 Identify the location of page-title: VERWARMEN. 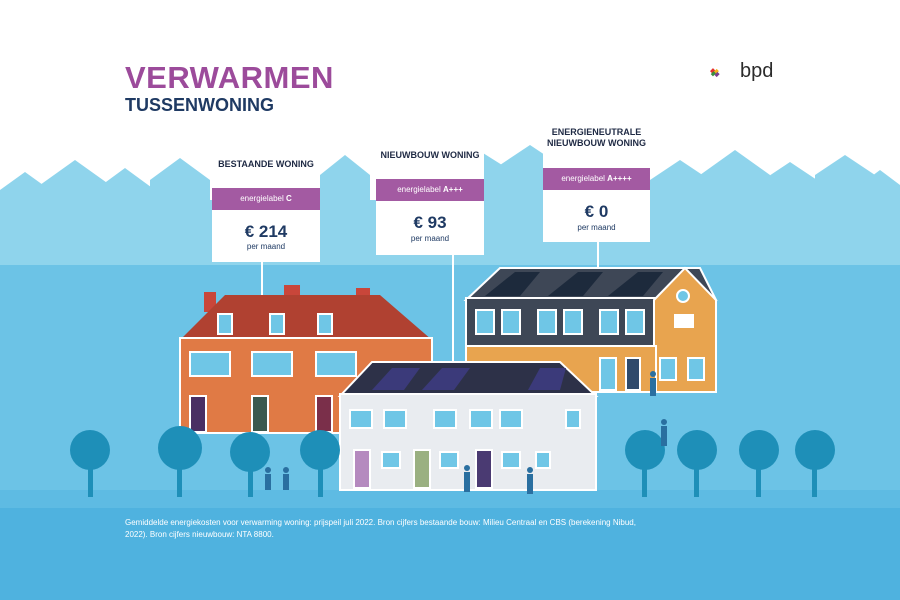
(229, 77).